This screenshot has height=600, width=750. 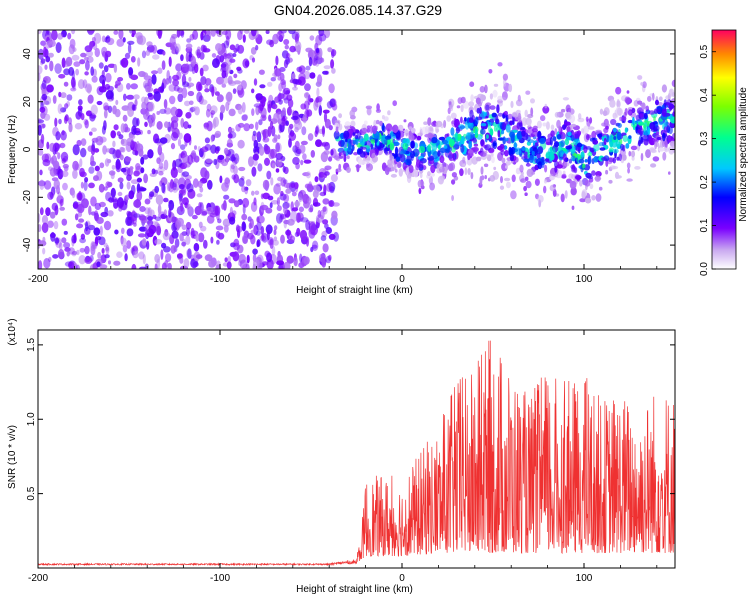 What do you see at coordinates (704, 182) in the screenshot?
I see `colorbar-tick-label: 0.2` at bounding box center [704, 182].